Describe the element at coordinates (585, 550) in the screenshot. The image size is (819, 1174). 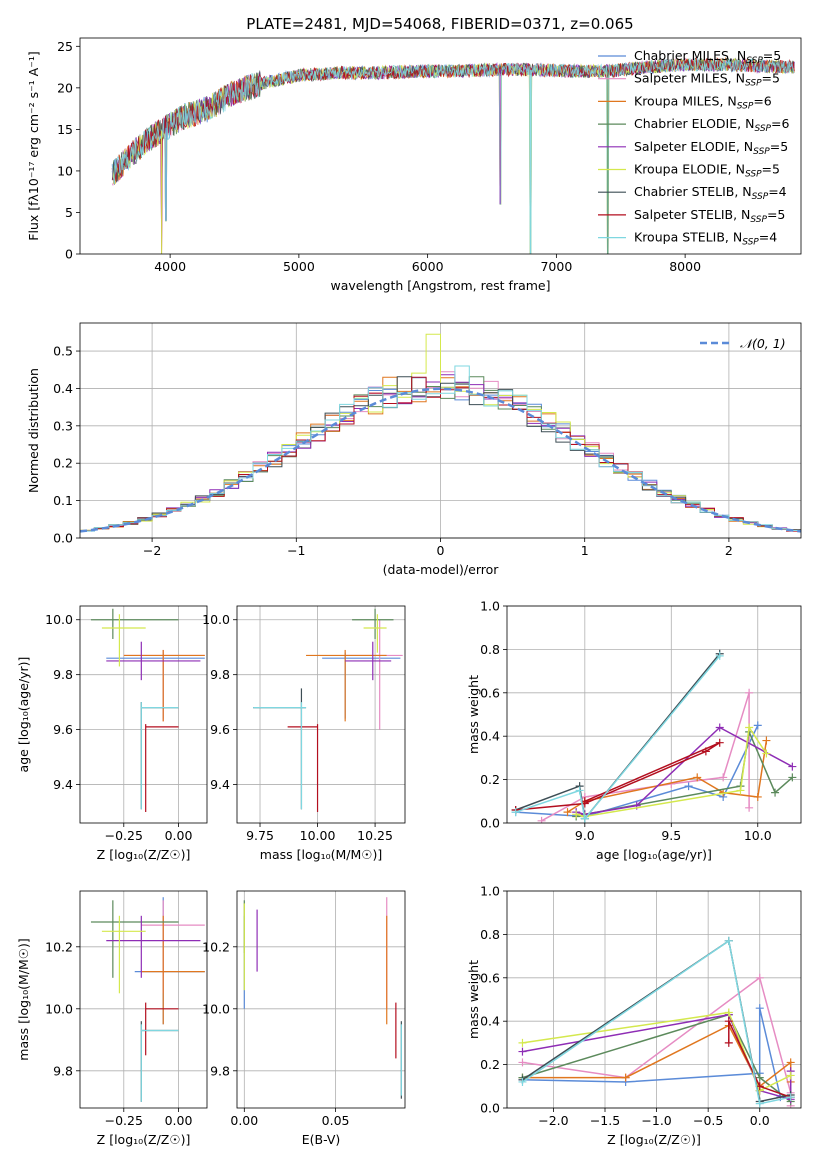
I see `x-tick-label: 1` at that location.